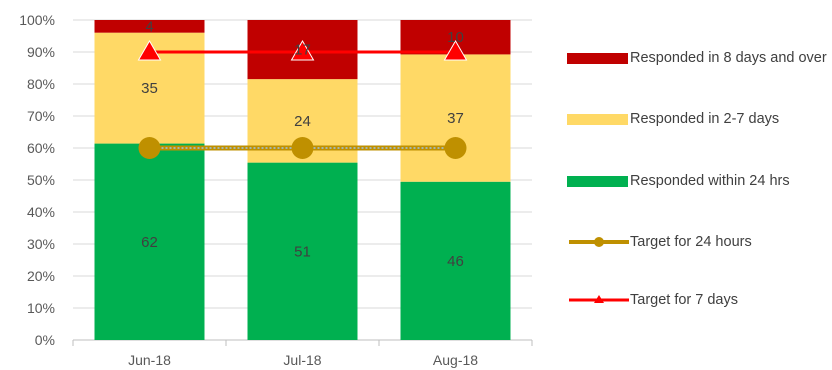 The width and height of the screenshot is (832, 370). I want to click on legend-label: Target for 7 days, so click(684, 300).